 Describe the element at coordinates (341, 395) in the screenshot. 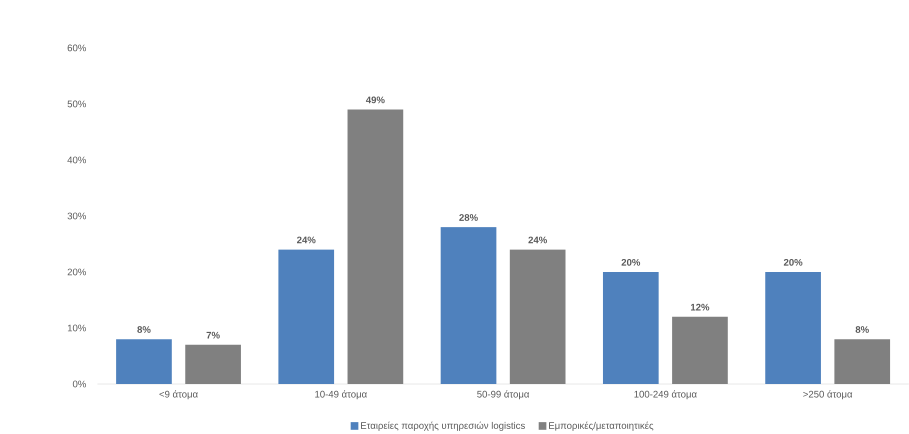

I see `x-tick-label: 10-49 άτομα` at that location.